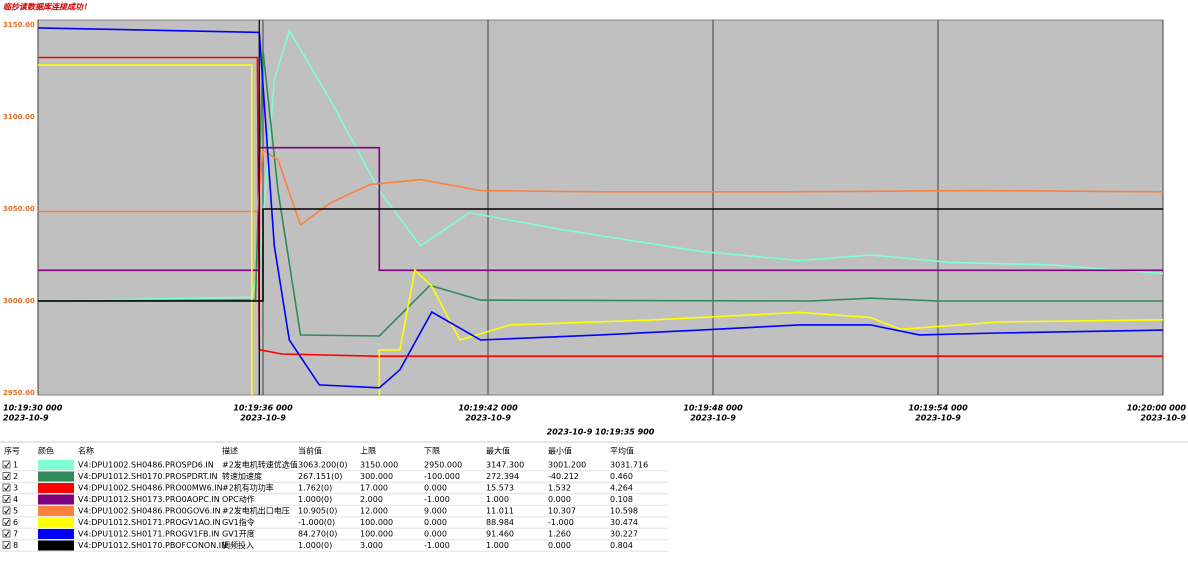 This screenshot has width=1188, height=570. I want to click on table-header: 序号, so click(12, 451).